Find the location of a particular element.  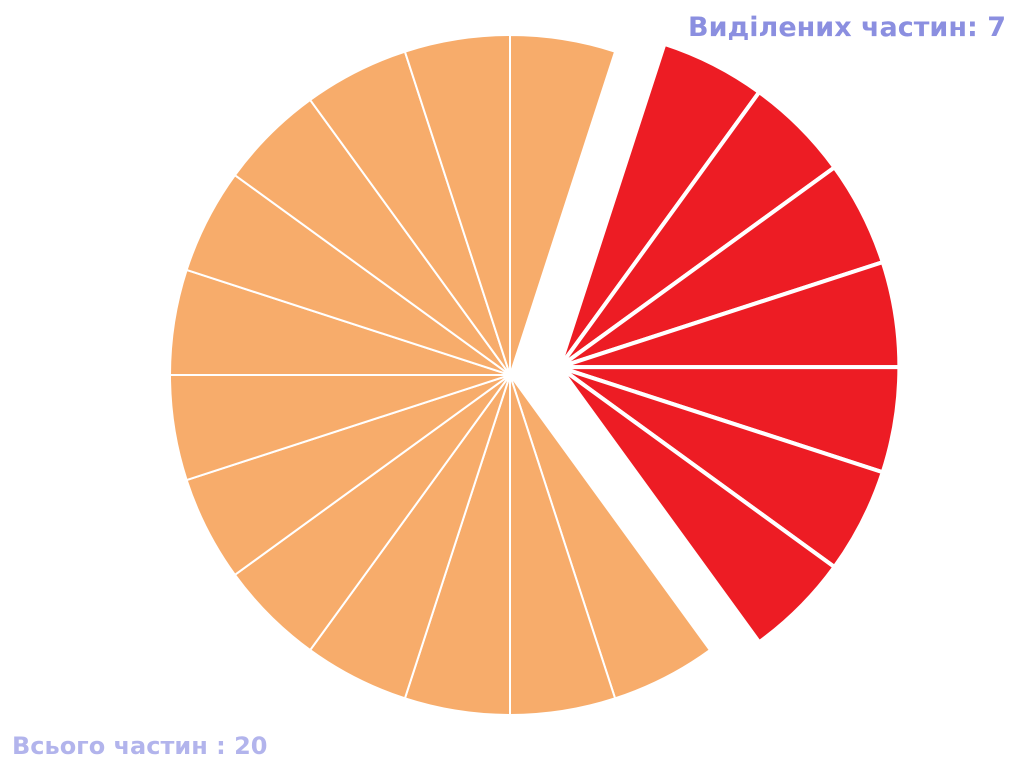

selected-parts-label: Виділених частин: 7 is located at coordinates (846, 27).